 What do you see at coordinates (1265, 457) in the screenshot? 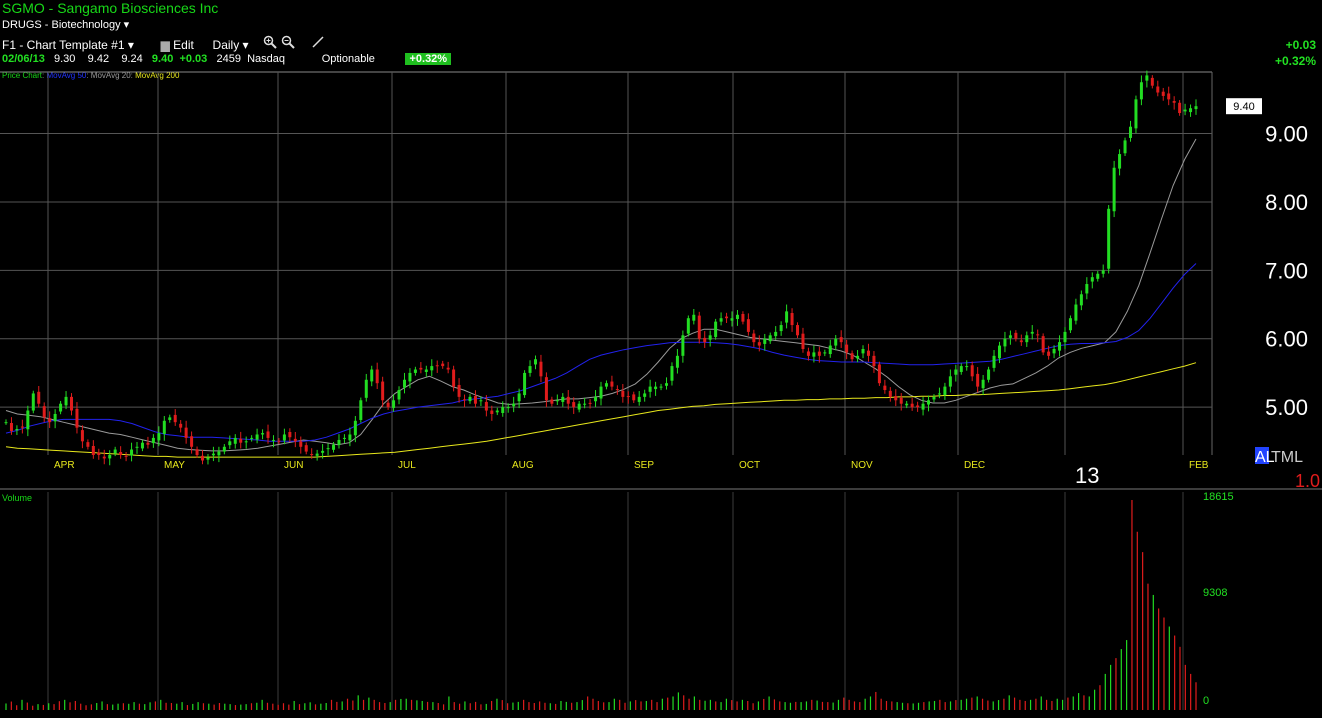
I see `al-button: AL` at bounding box center [1265, 457].